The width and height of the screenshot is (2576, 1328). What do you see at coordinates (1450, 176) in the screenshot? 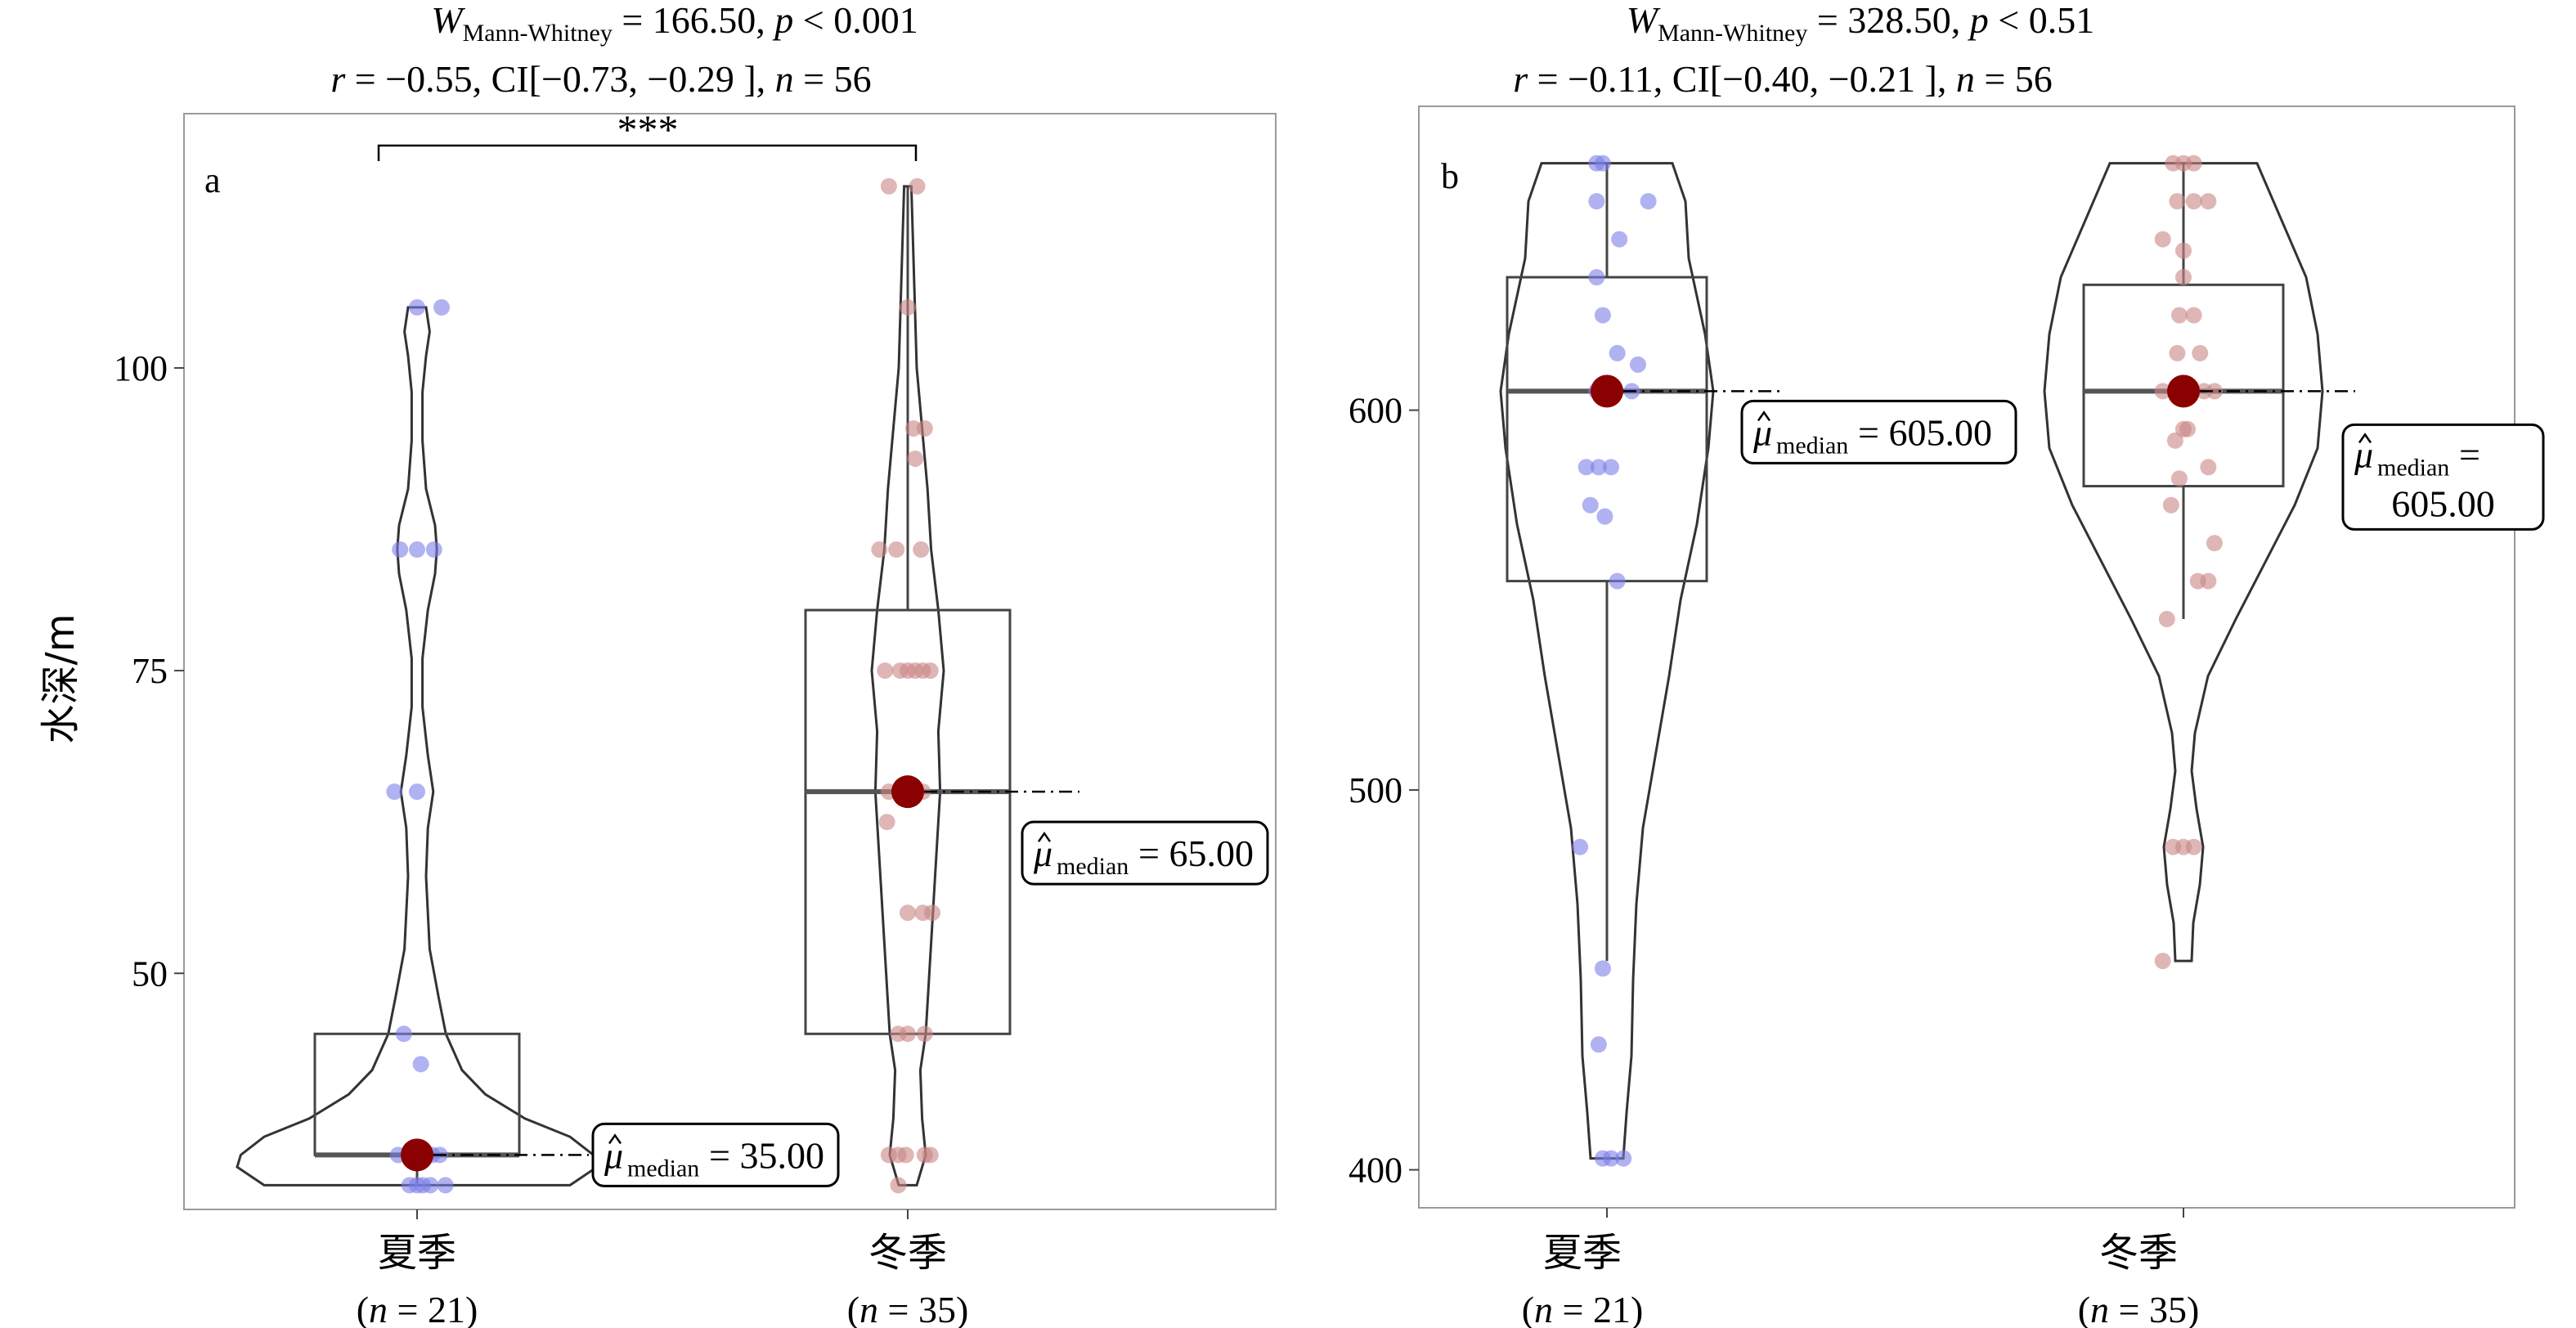
I see `panel-b-label: b` at bounding box center [1450, 176].